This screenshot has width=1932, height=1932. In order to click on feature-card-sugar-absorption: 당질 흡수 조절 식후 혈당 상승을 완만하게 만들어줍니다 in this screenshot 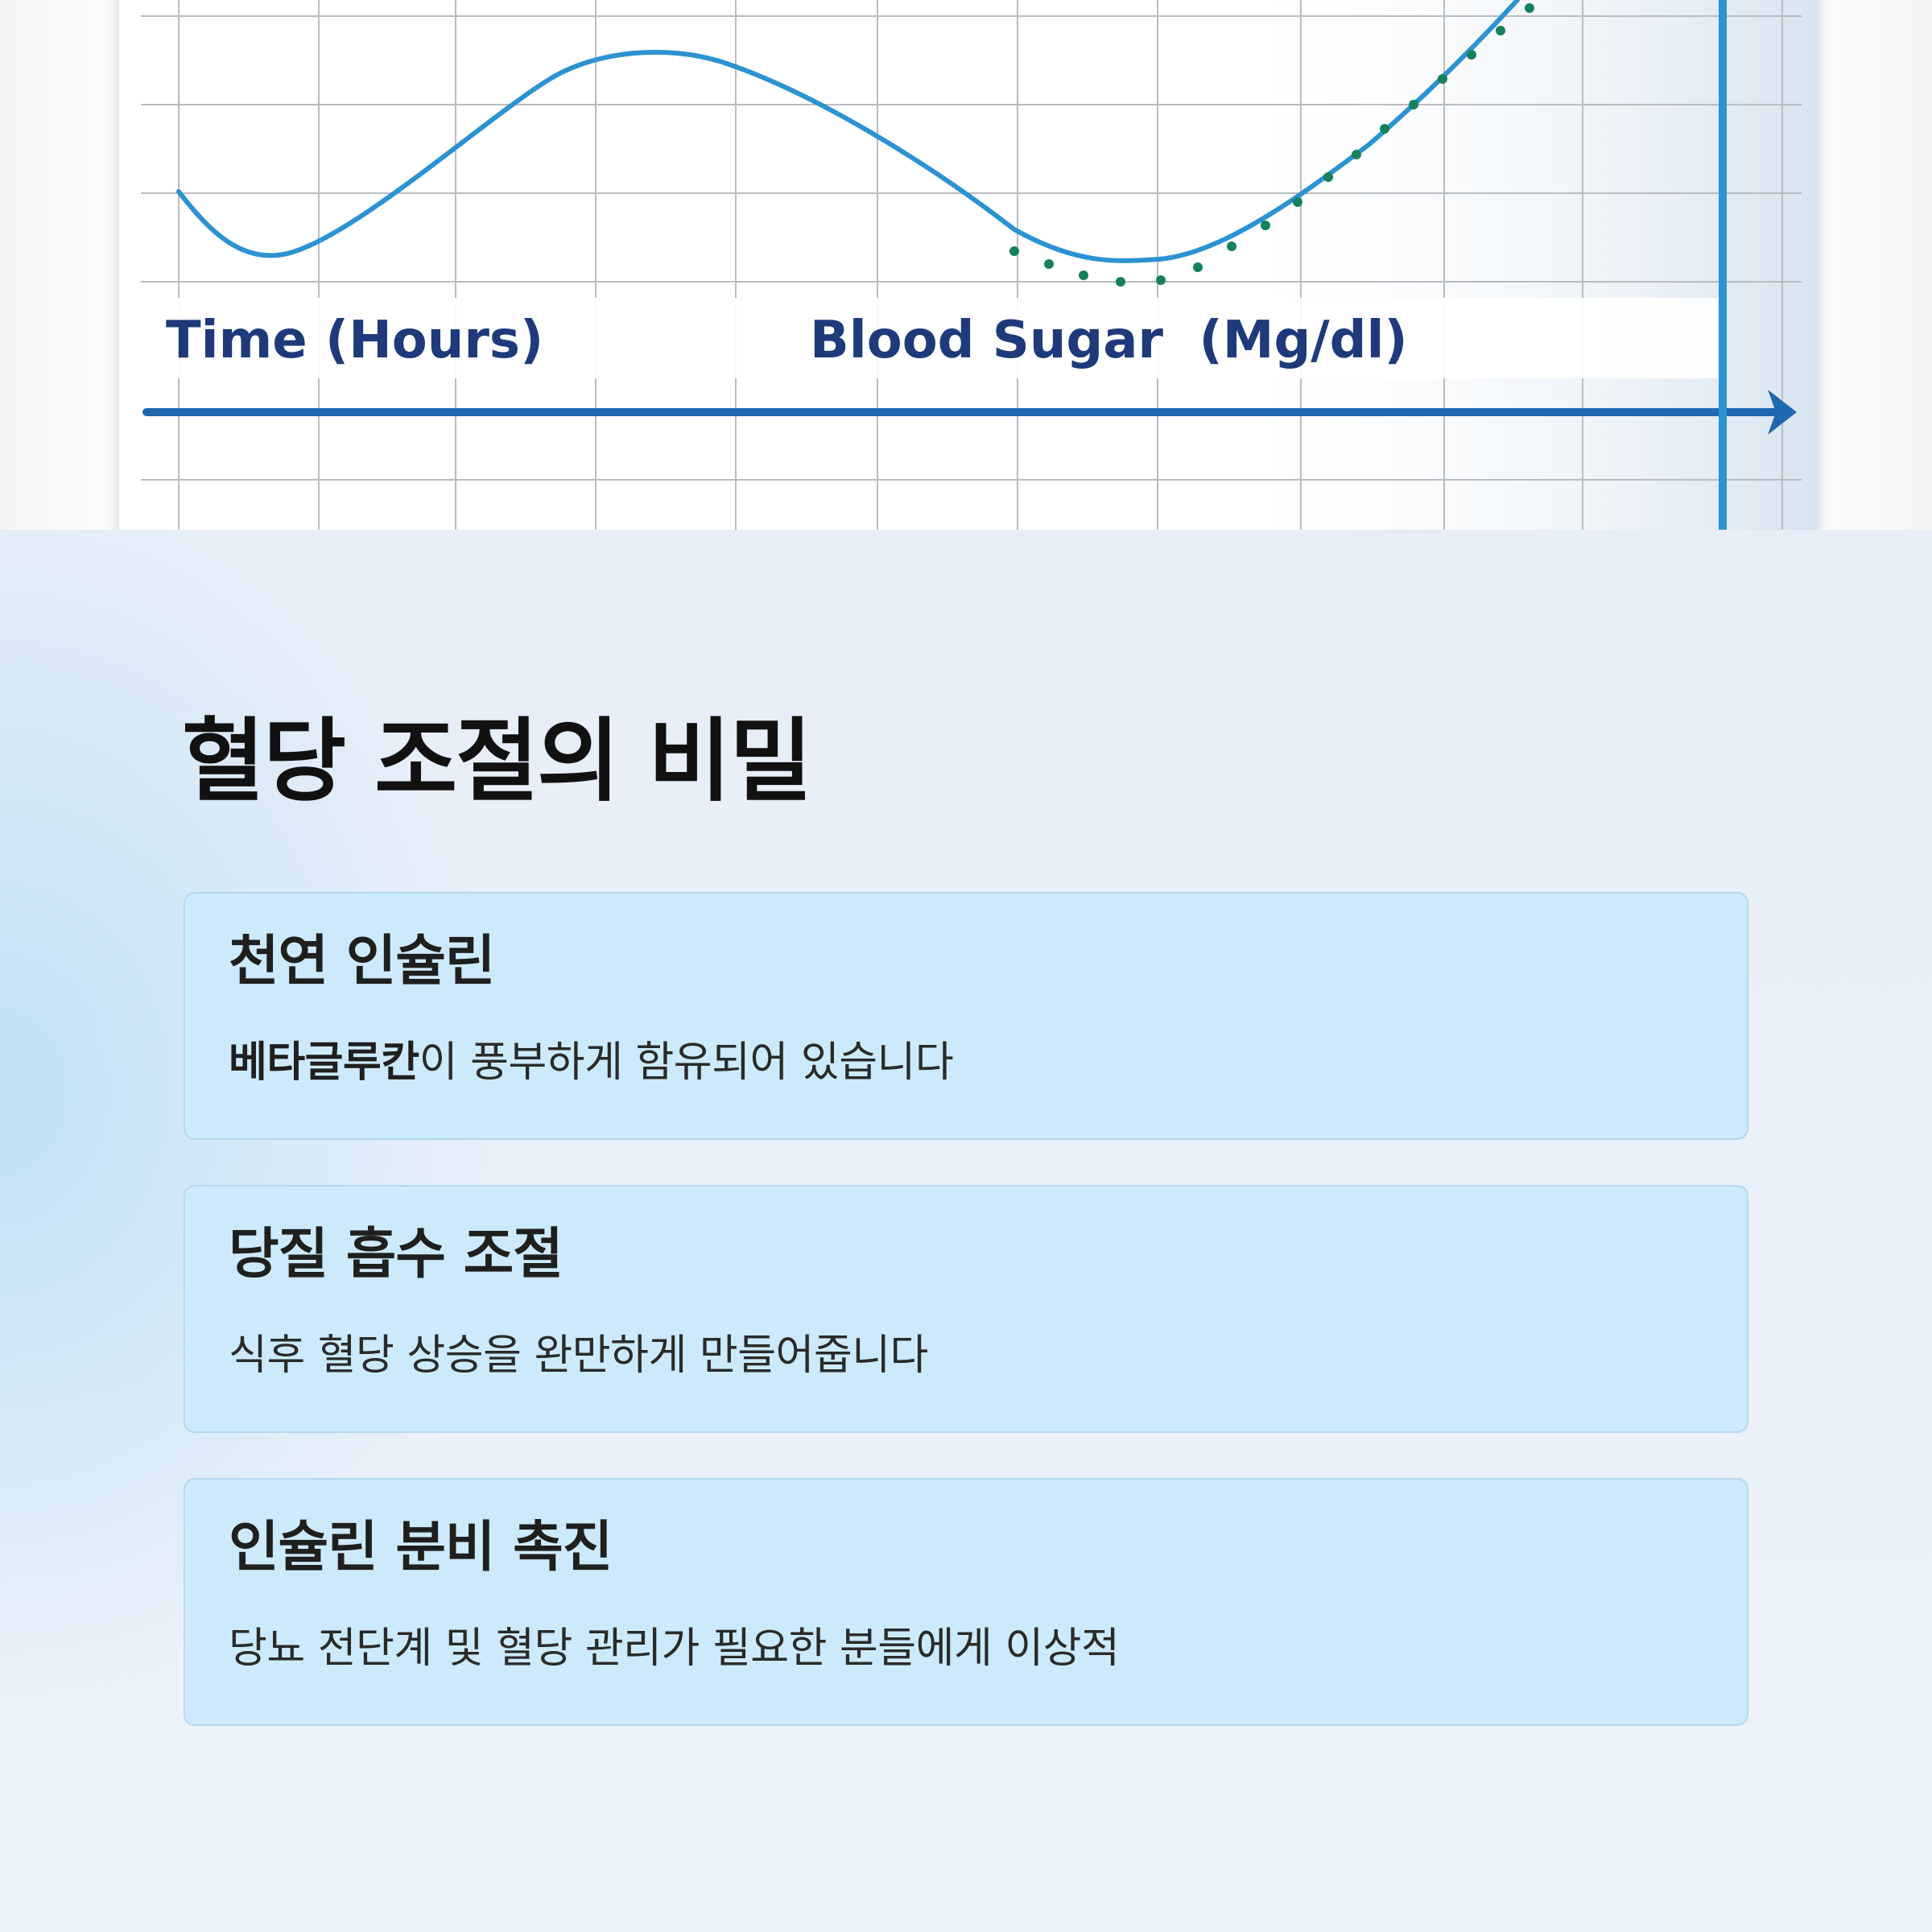, I will do `click(966, 1309)`.